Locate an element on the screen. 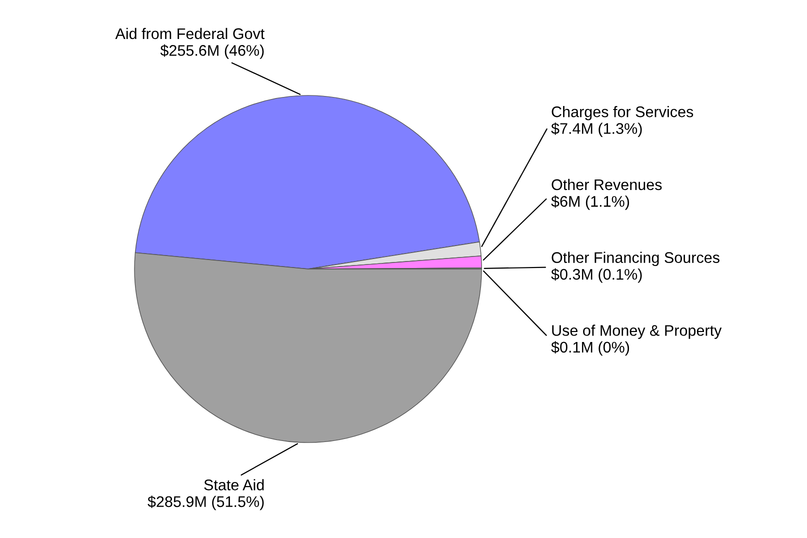  slice-label: Charges for Services is located at coordinates (623, 113).